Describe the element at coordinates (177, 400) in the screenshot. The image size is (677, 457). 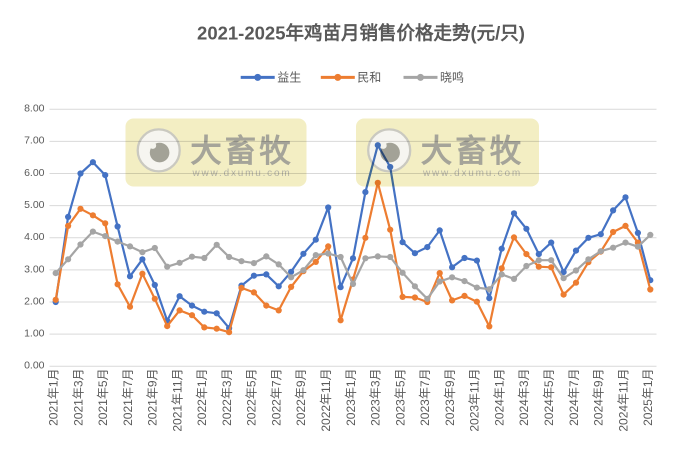
I see `svg-text: 2021年11月` at that location.